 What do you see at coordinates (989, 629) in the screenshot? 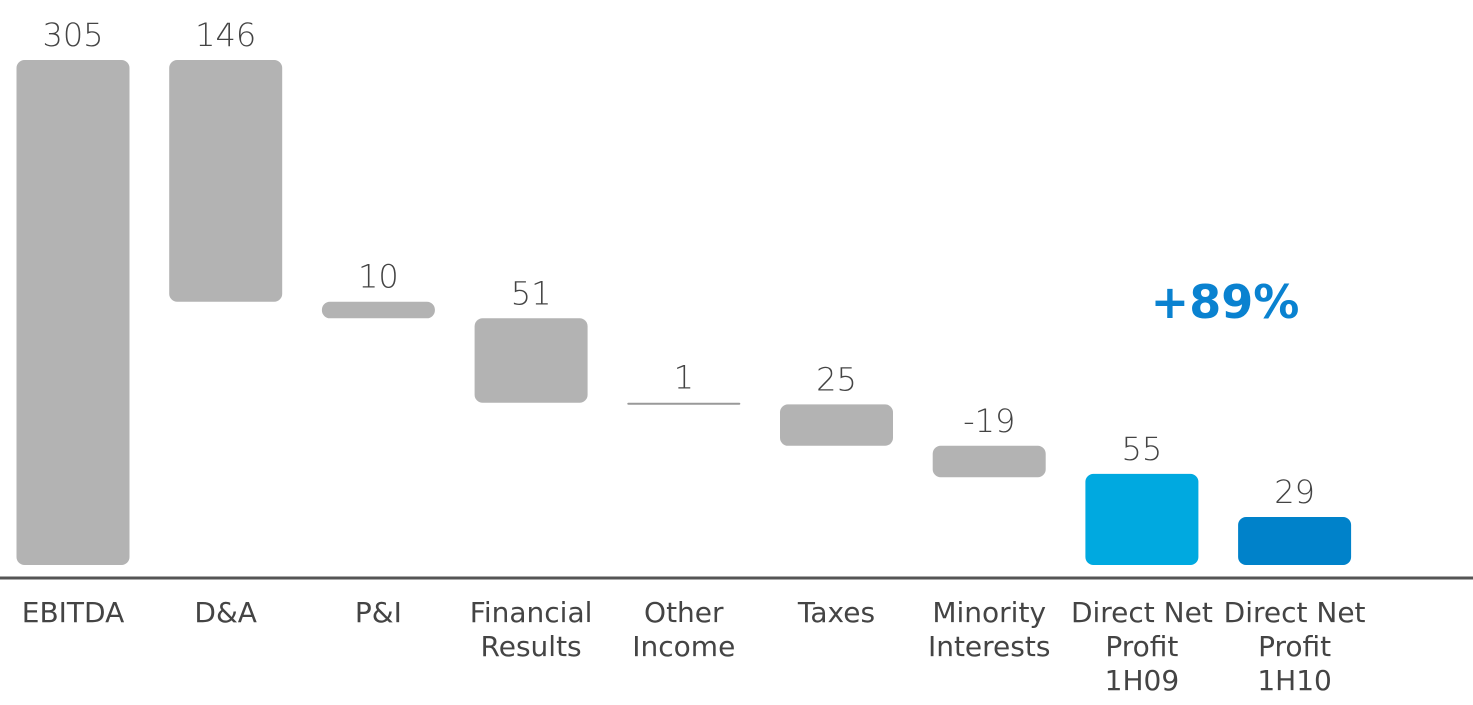
I see `x-tick-label: Minority Interests` at bounding box center [989, 629].